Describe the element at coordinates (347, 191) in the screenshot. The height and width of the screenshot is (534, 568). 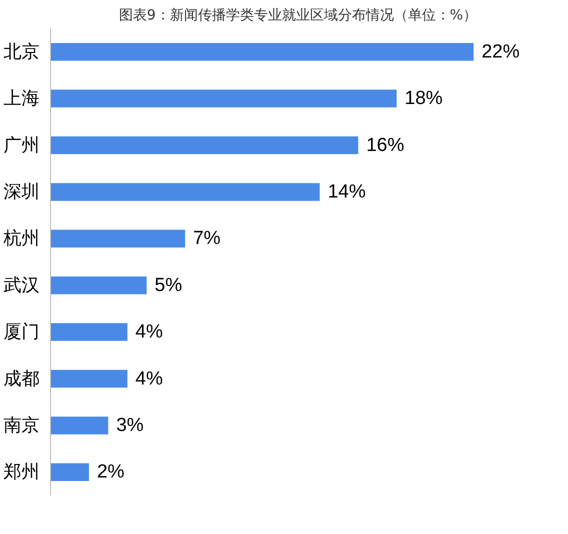
I see `data-label: 14%` at that location.